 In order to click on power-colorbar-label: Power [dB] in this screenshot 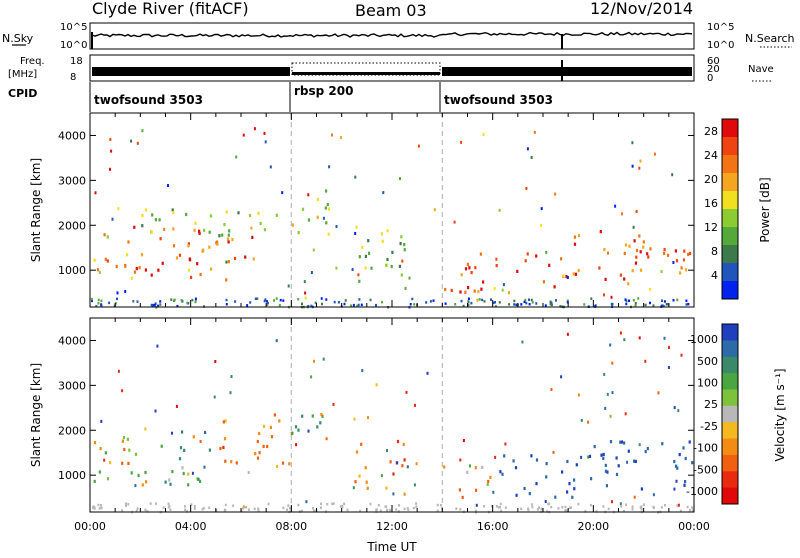, I will do `click(765, 209)`.